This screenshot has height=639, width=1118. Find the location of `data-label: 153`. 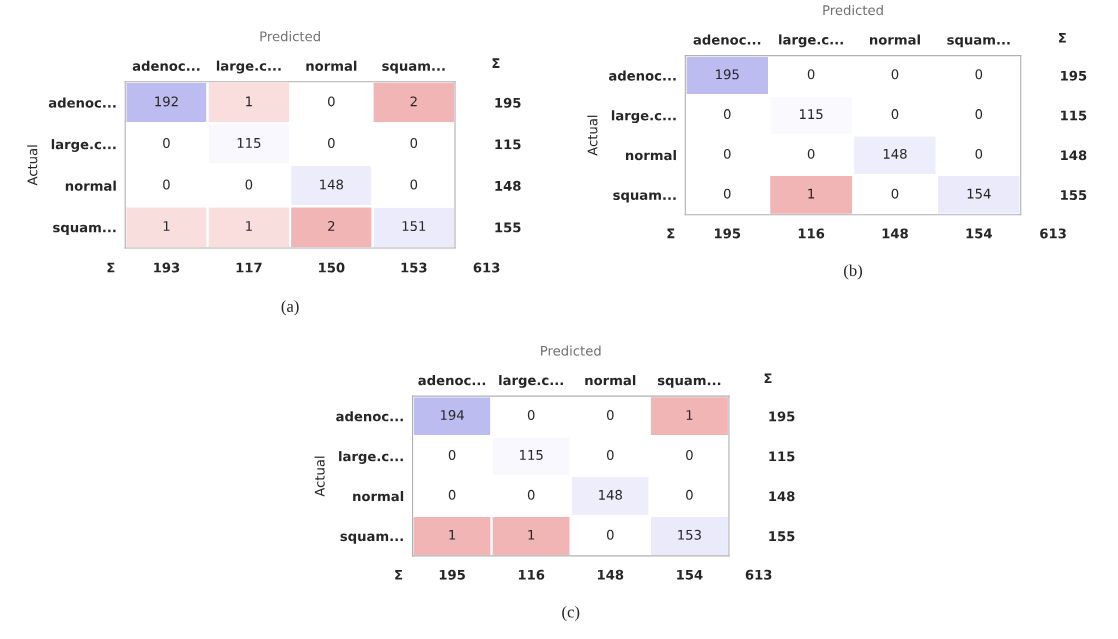

data-label: 153 is located at coordinates (689, 534).